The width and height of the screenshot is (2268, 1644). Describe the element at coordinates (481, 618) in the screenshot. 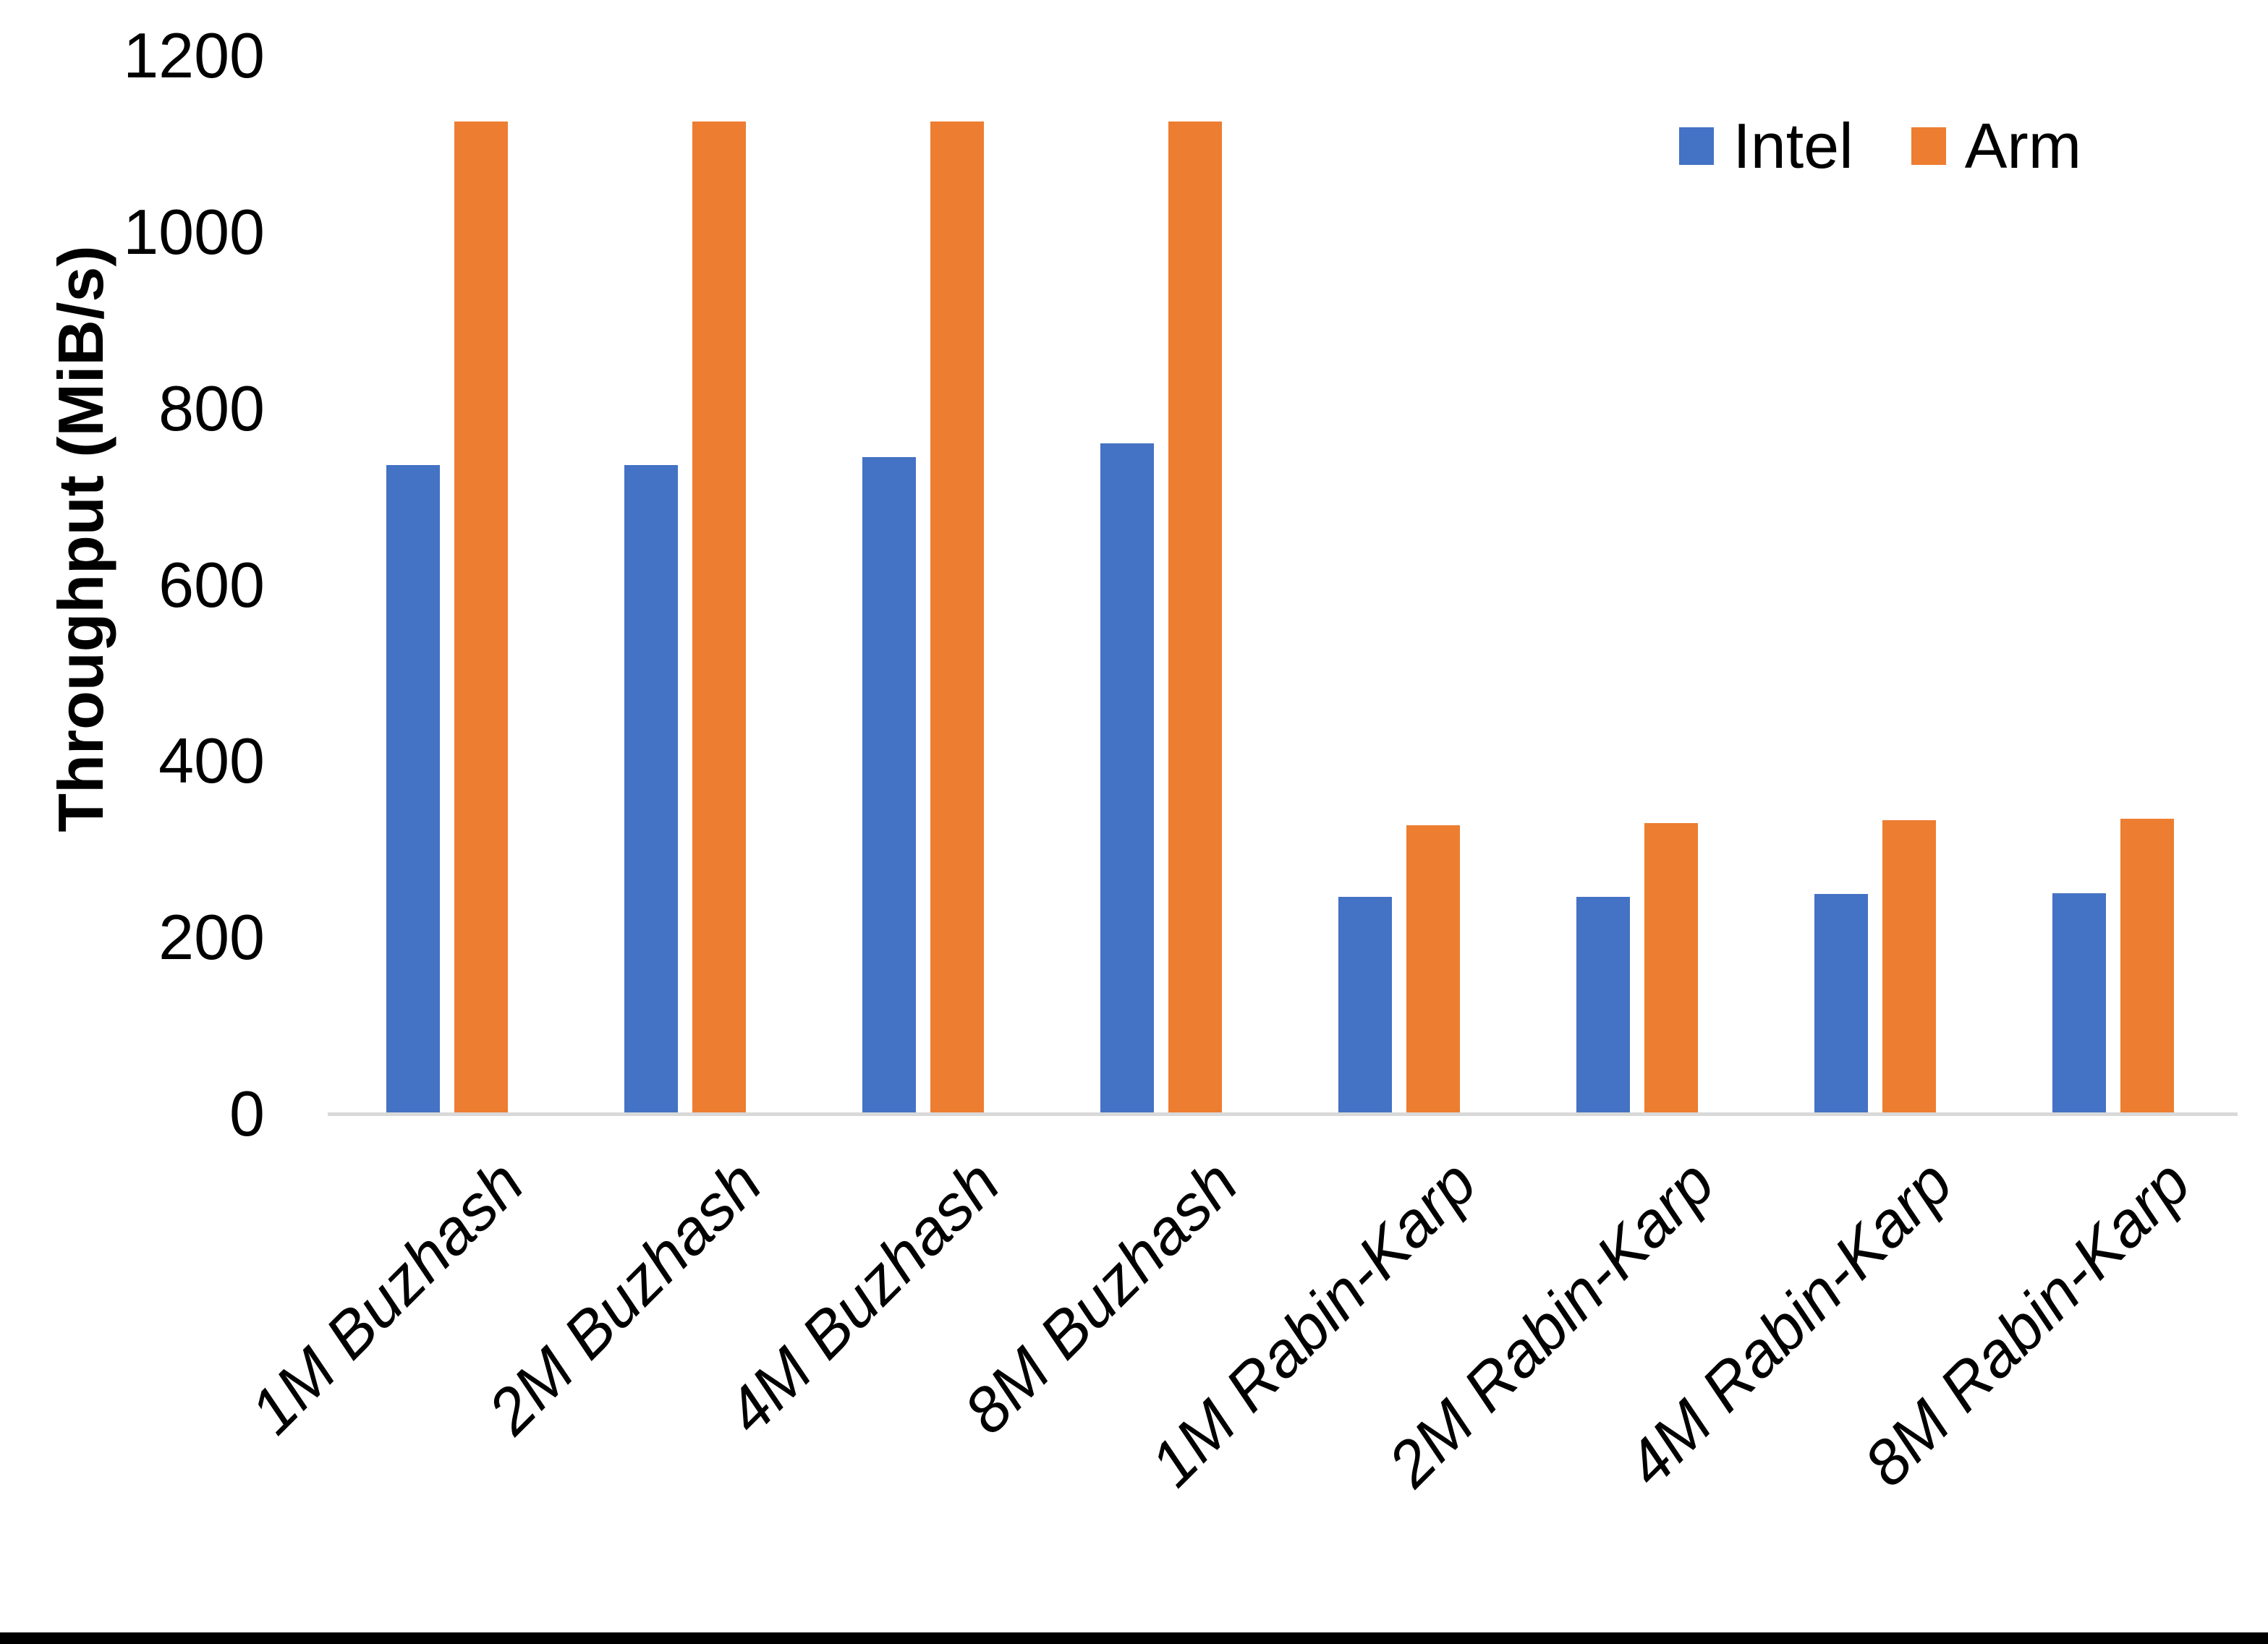

I see `bar-arm-1m-buzhash` at that location.